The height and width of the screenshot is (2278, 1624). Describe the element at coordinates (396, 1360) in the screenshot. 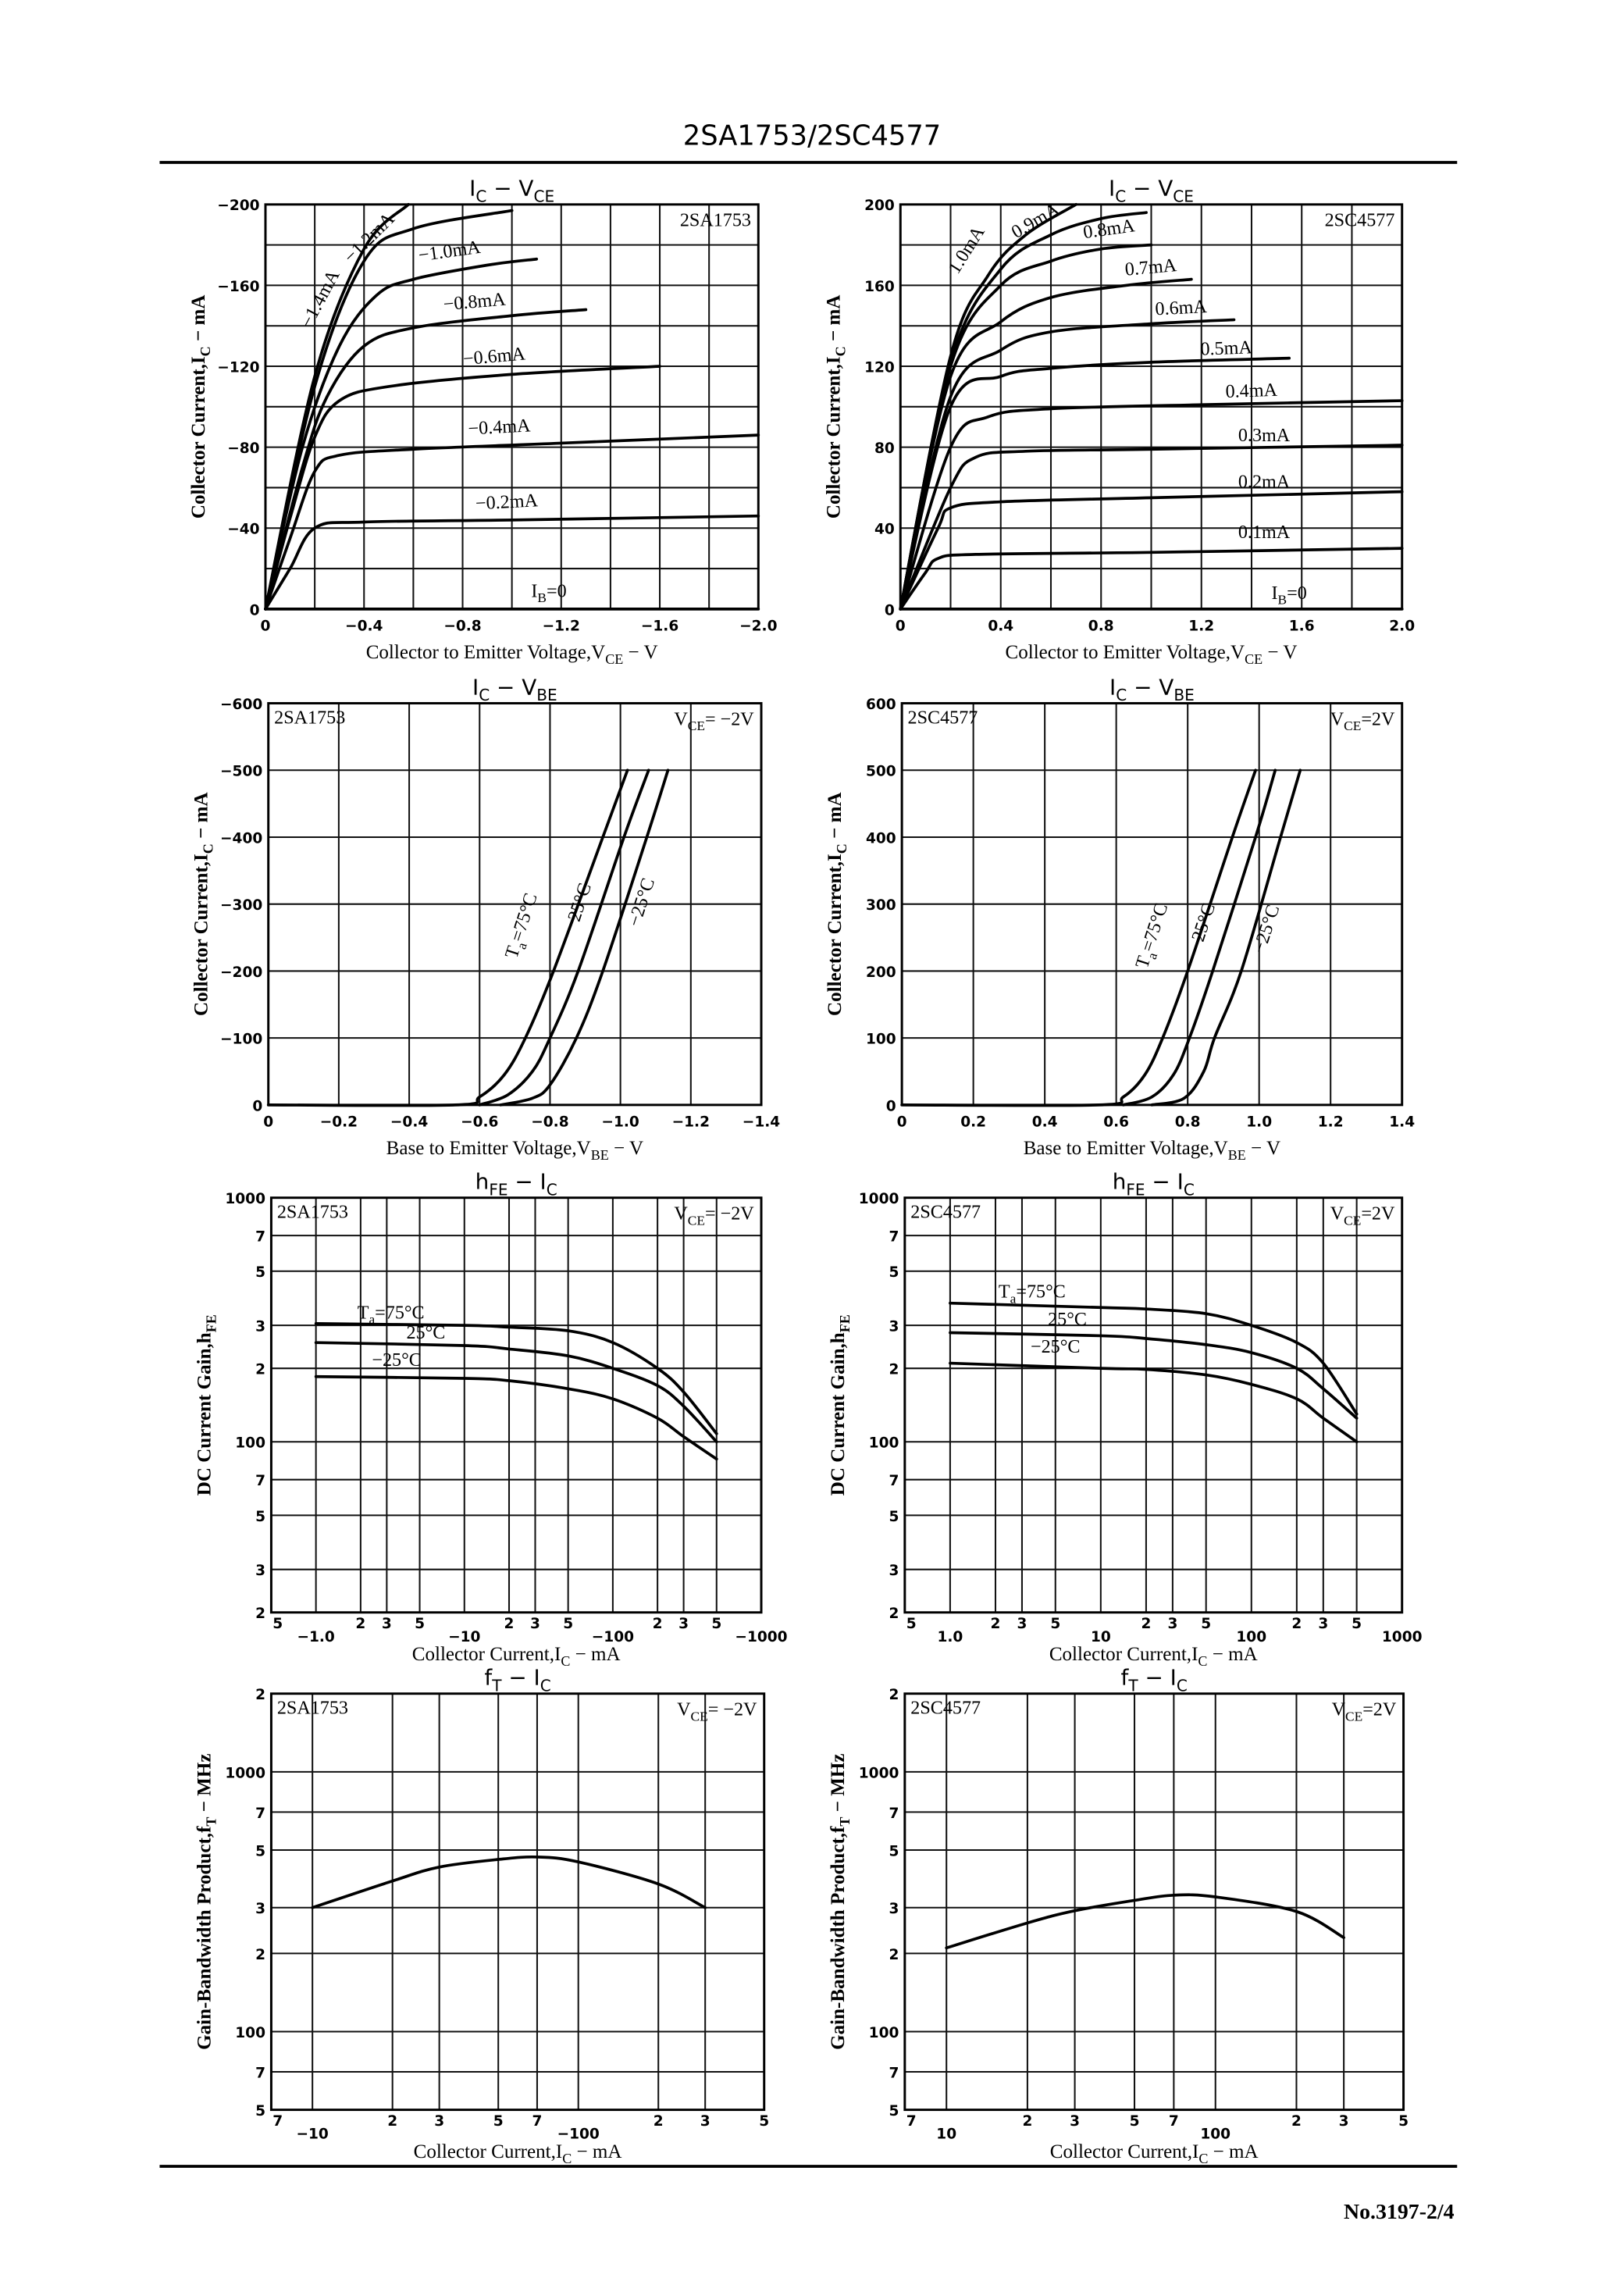

I see `text-span: −25°C` at that location.